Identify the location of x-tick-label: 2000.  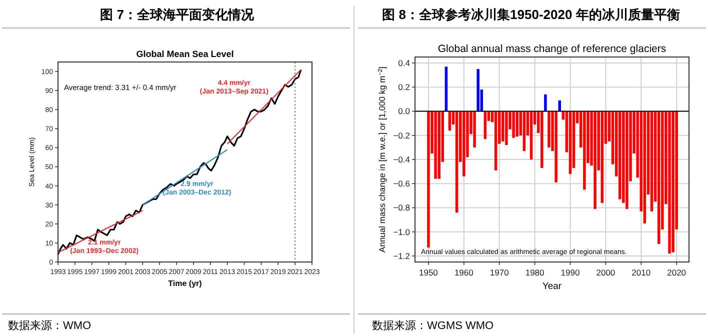
(606, 273).